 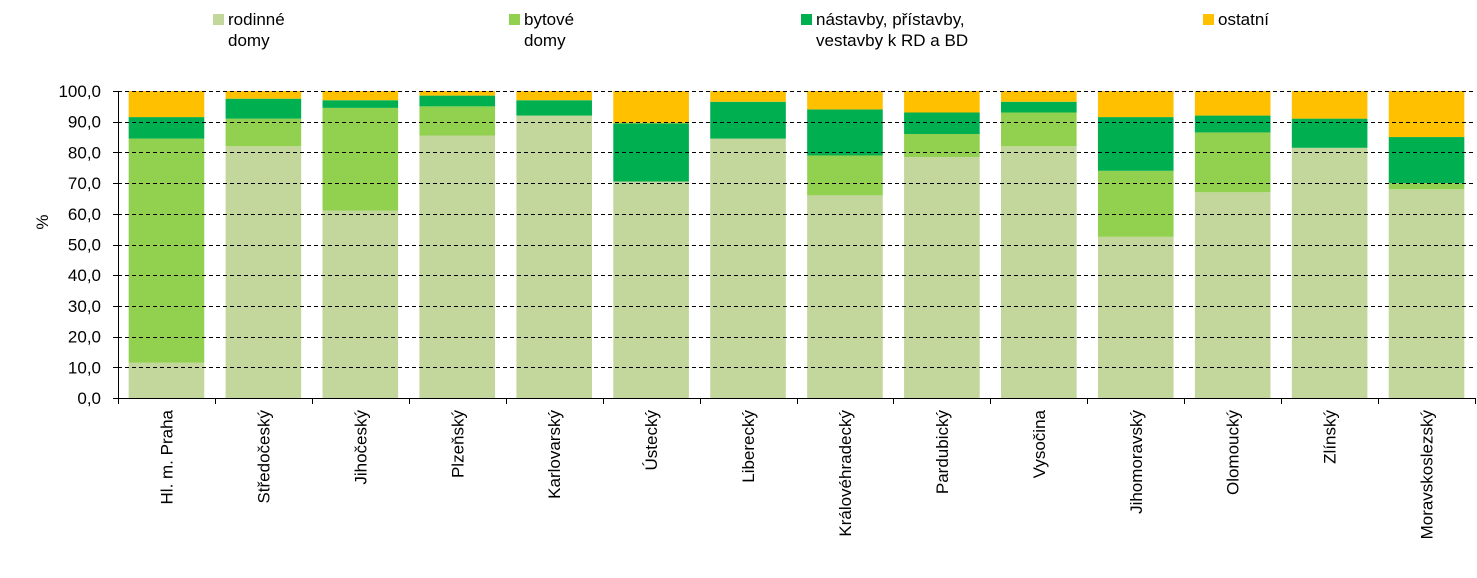 I want to click on x-tick-label: Moravskoslezský, so click(x=1427, y=475).